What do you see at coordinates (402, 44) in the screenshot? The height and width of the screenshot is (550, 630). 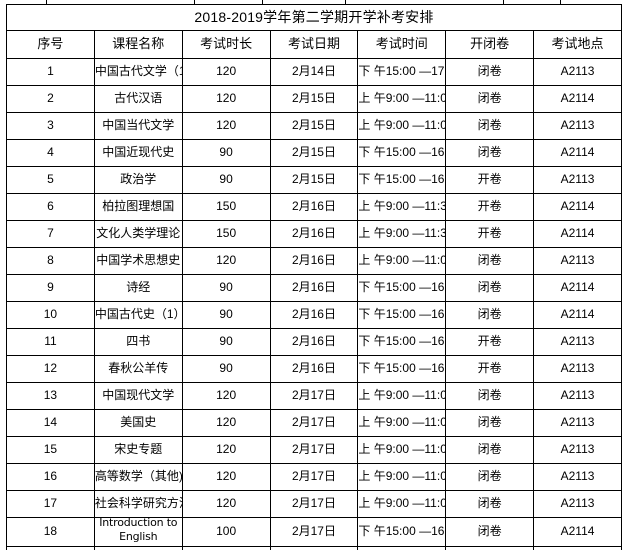 I see `column-header-time: 考试时间` at bounding box center [402, 44].